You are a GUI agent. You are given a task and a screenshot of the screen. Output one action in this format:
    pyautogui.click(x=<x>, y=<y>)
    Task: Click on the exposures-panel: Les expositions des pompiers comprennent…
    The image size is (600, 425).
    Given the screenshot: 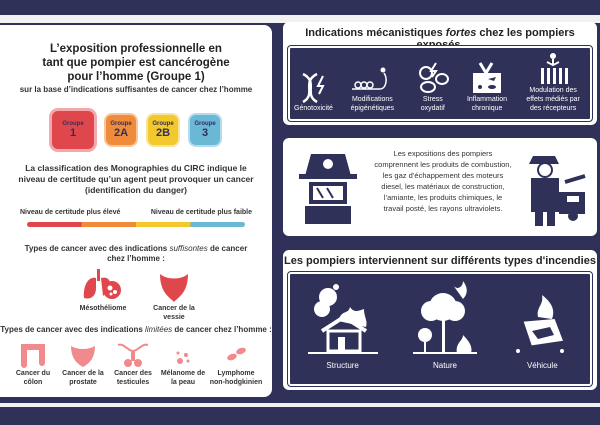 What is the action you would take?
    pyautogui.click(x=440, y=187)
    